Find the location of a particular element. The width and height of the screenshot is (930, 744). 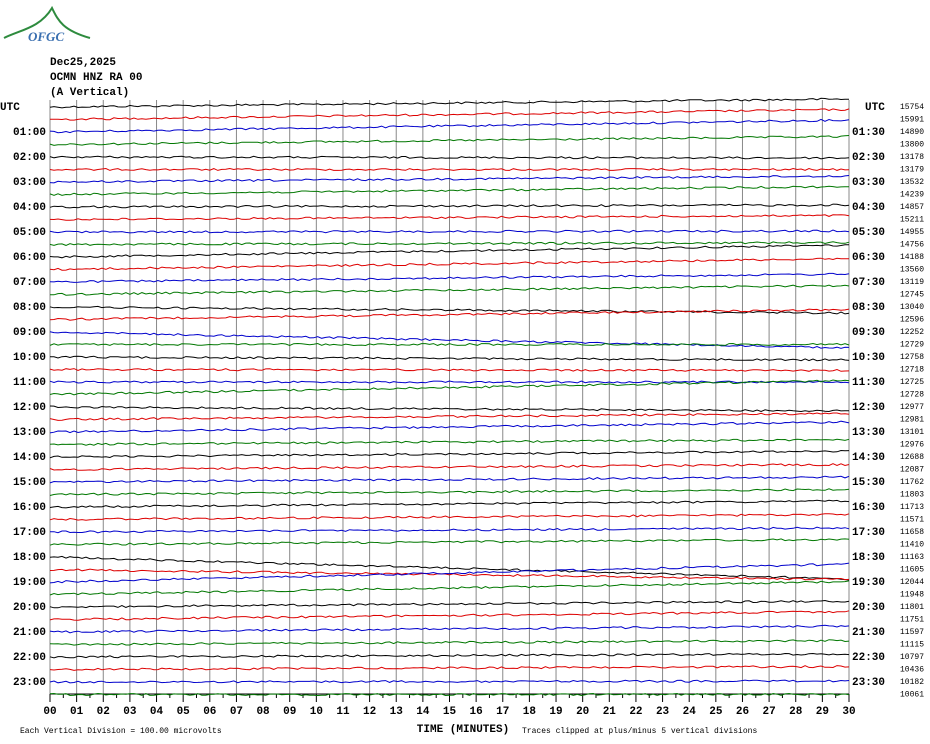

right-hour-label: 04:30 is located at coordinates (868, 208).